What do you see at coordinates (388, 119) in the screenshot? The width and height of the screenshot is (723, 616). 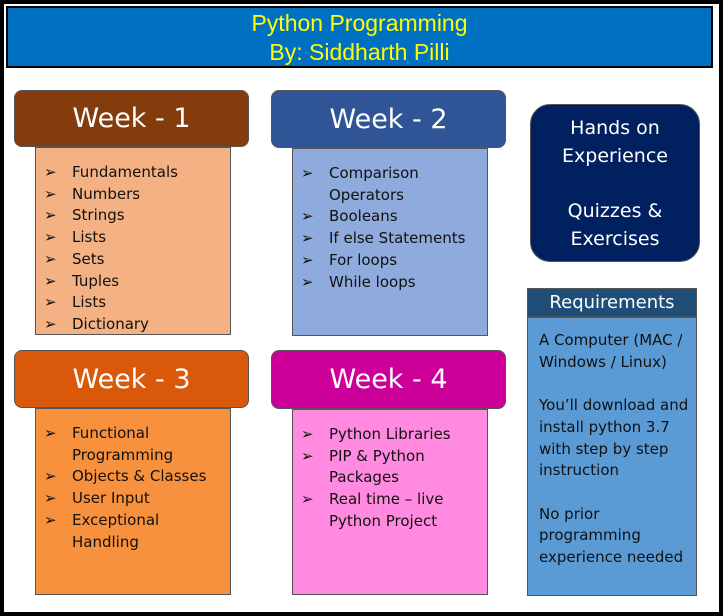 I see `week-title: Week - 2` at bounding box center [388, 119].